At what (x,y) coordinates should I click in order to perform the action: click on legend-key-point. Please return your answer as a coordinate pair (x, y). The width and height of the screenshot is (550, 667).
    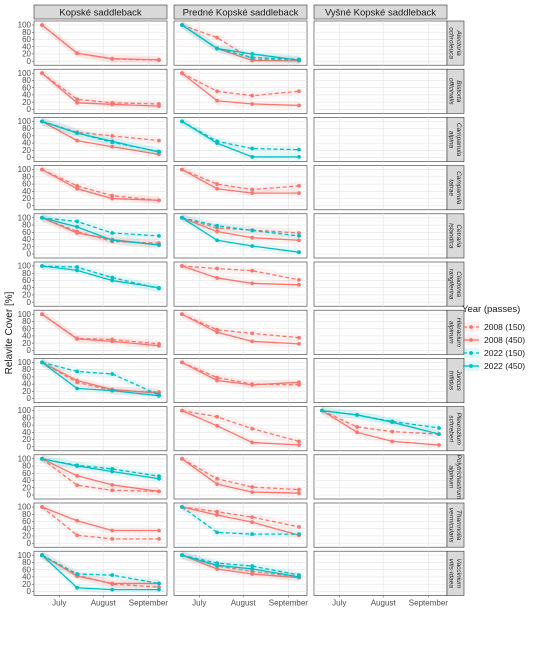
    Looking at the image, I should click on (471, 340).